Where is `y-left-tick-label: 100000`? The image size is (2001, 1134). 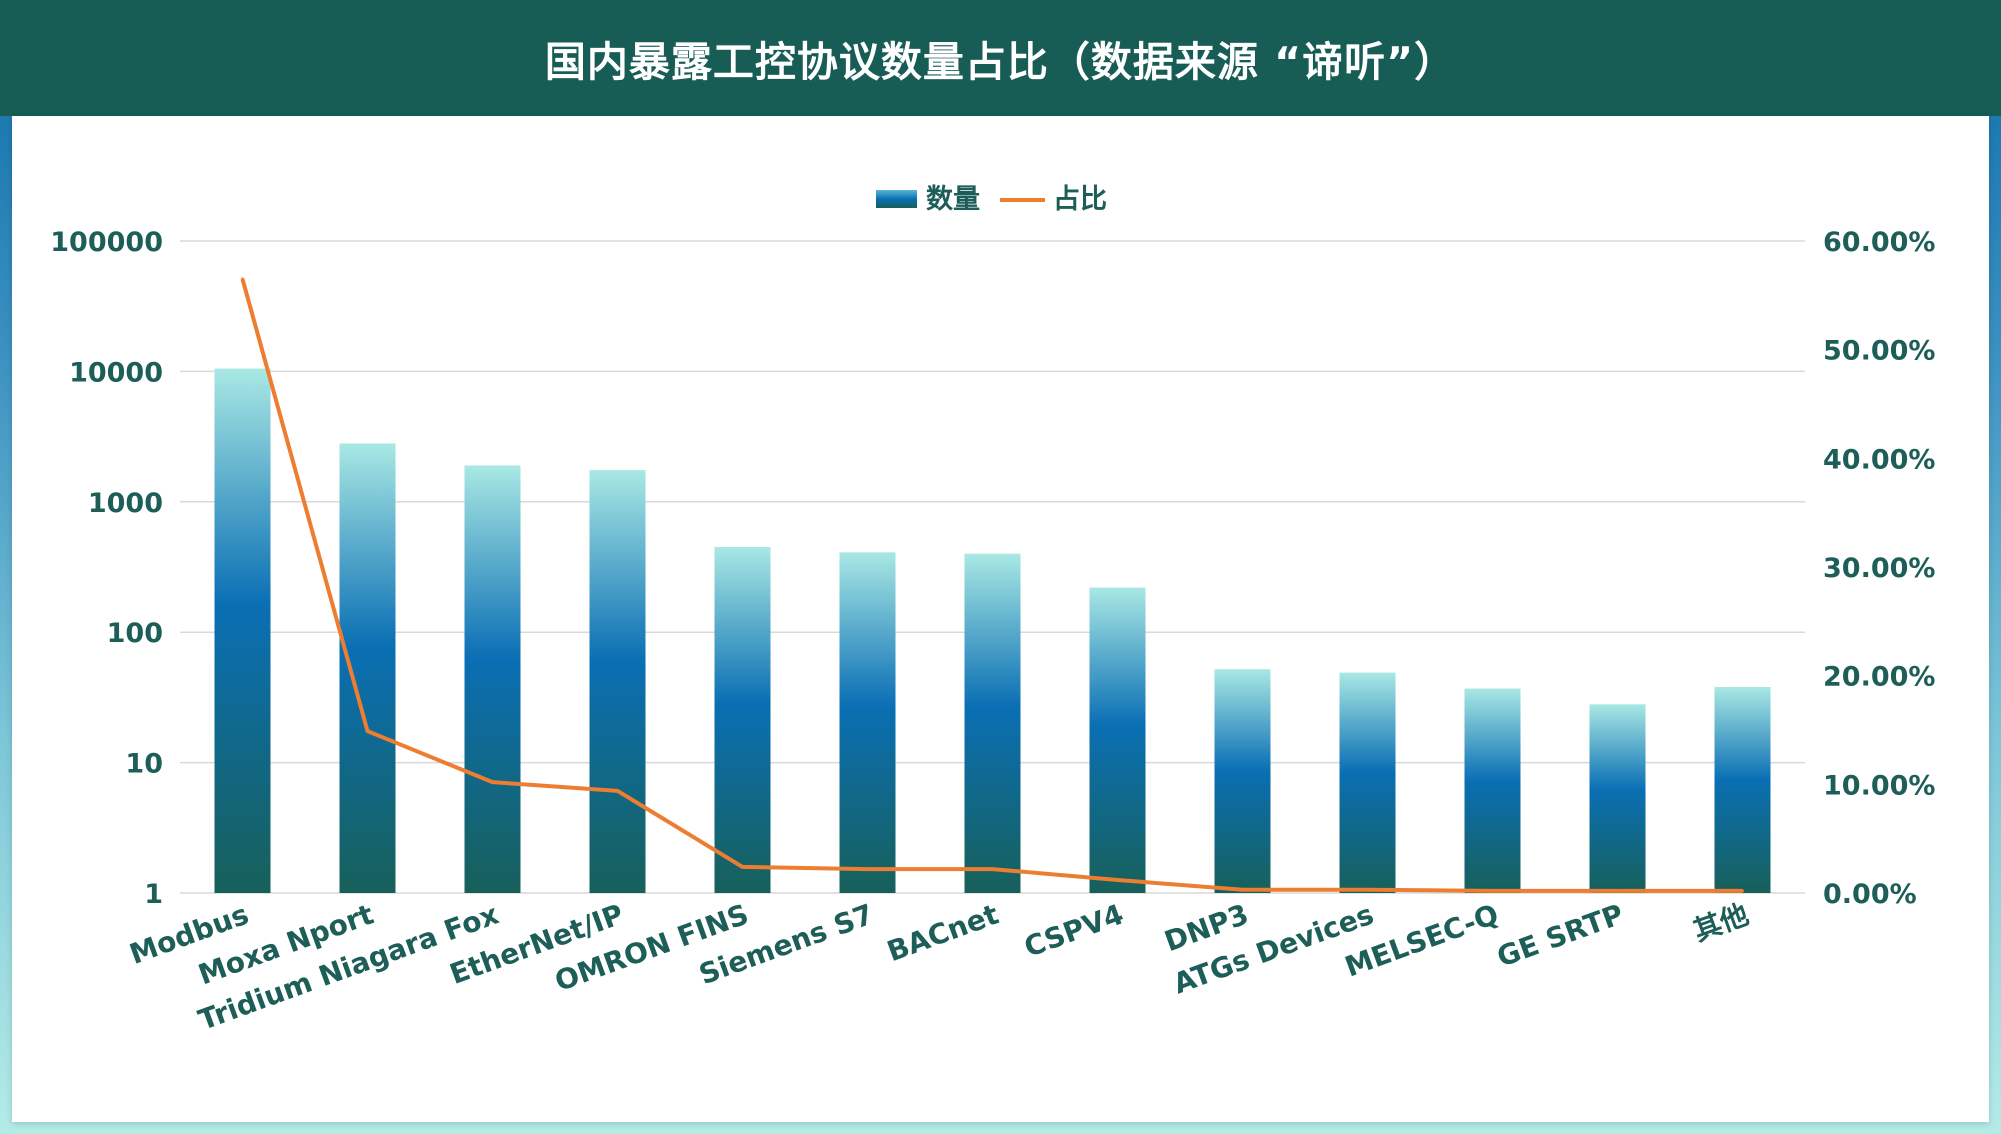
y-left-tick-label: 100000 is located at coordinates (106, 242).